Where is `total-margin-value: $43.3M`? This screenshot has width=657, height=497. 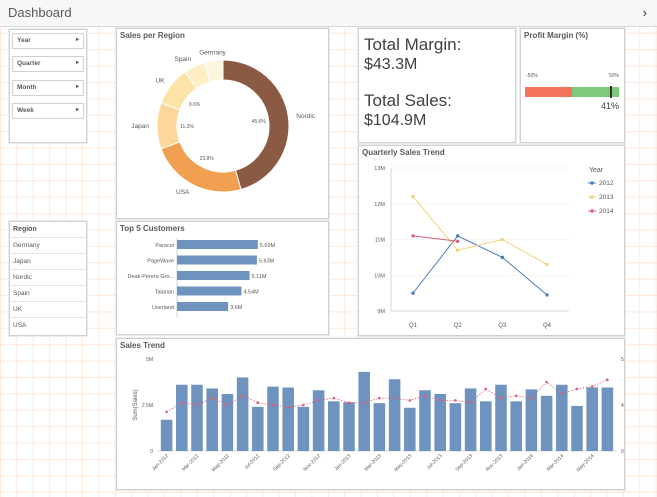
total-margin-value: $43.3M is located at coordinates (391, 64).